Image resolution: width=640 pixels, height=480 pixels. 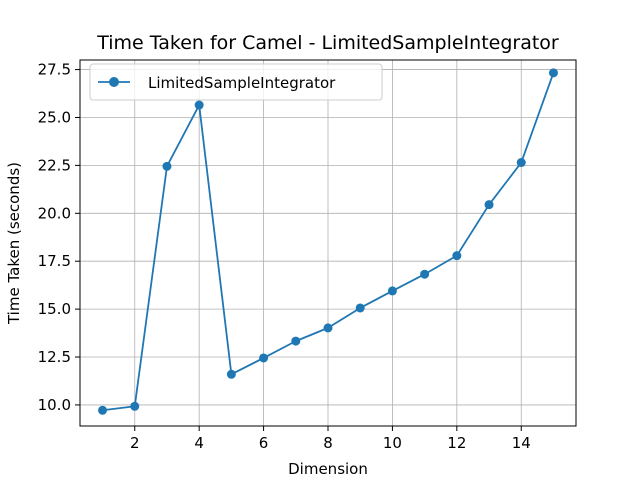 What do you see at coordinates (54, 165) in the screenshot?
I see `y-tick-label: 22.5` at bounding box center [54, 165].